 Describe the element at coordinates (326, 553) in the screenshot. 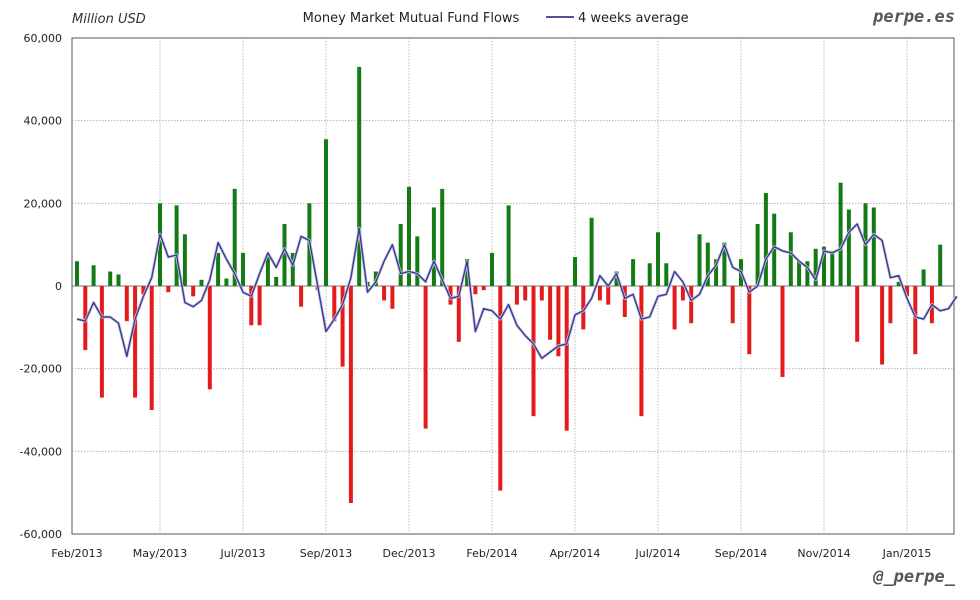

I see `x-tick-label: Sep/2013` at that location.